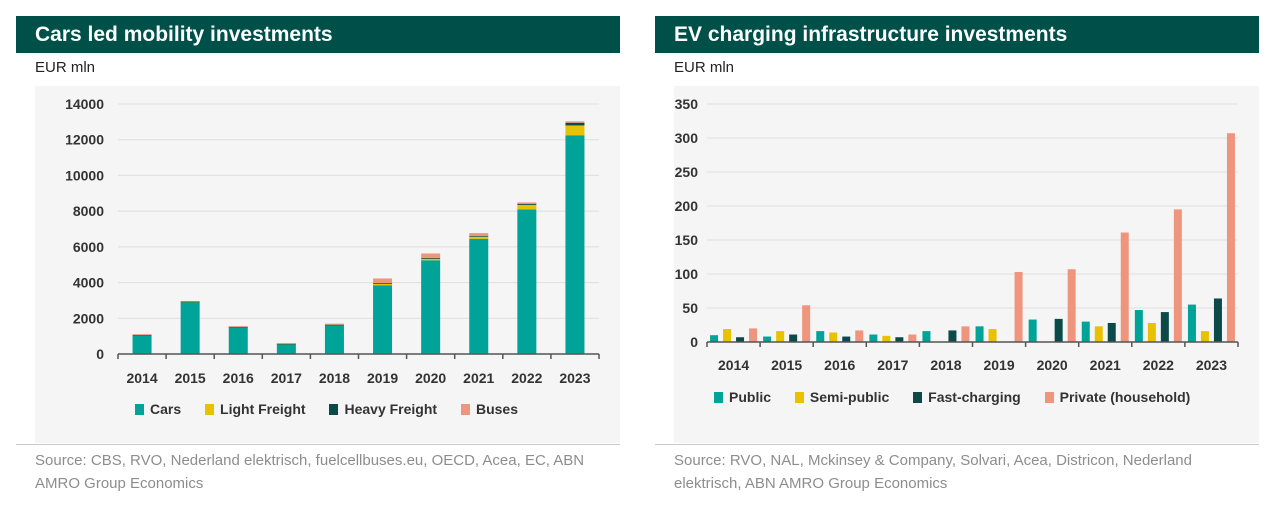 The height and width of the screenshot is (509, 1286). I want to click on legend-label: Heavy Freight, so click(391, 409).